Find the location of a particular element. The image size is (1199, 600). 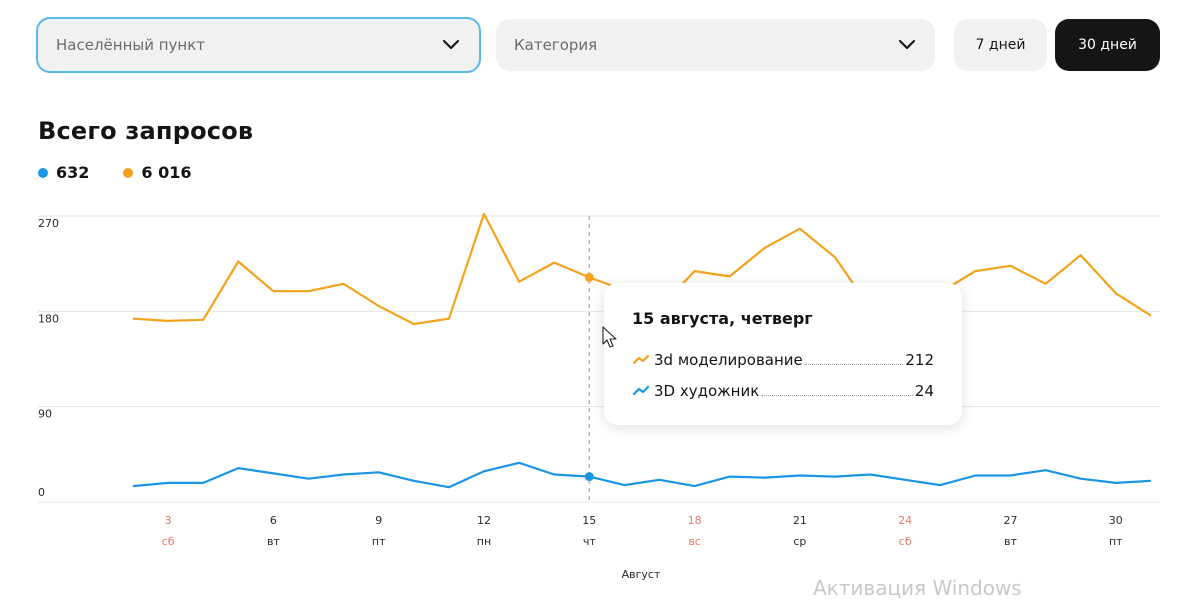

y-tick-label: 90 is located at coordinates (45, 414).